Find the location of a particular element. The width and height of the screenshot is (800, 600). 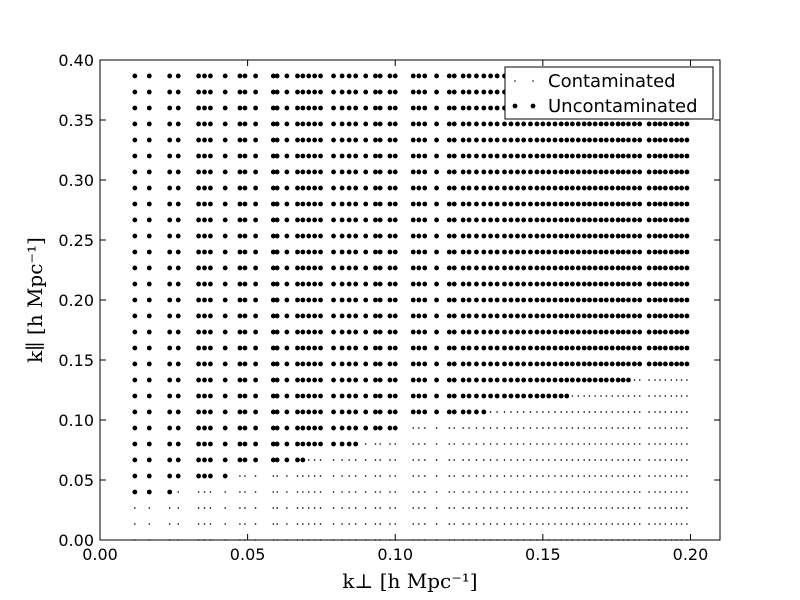

y-tick-label: 0.15 is located at coordinates (76, 360).